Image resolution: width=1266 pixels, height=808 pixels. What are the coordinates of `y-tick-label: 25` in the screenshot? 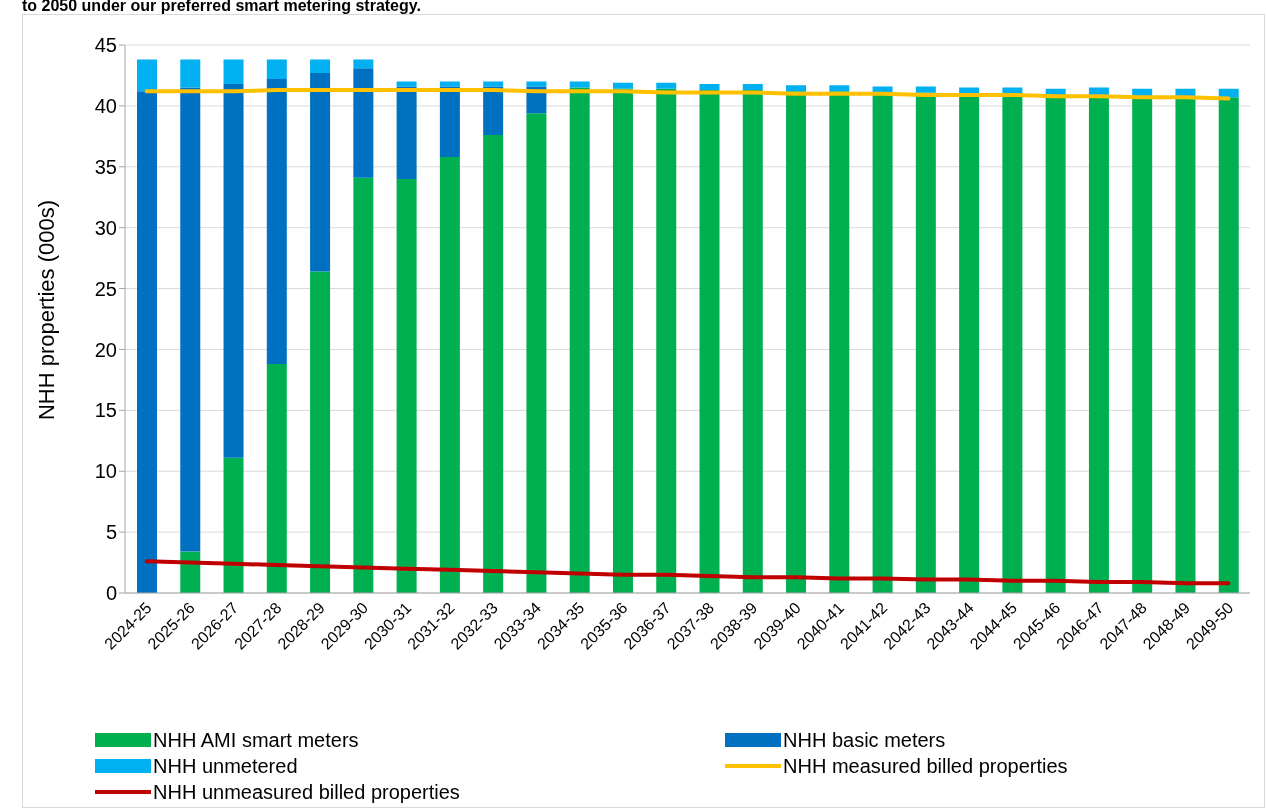 It's located at (105, 288).